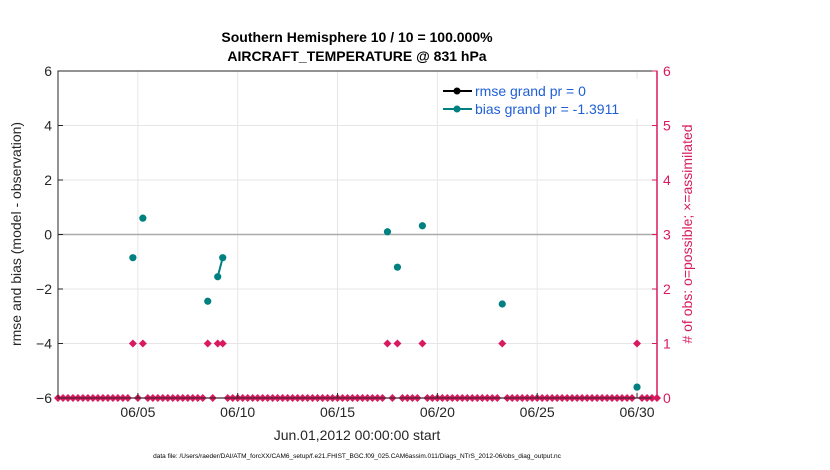  What do you see at coordinates (44, 398) in the screenshot?
I see `left-tick-label: −6` at bounding box center [44, 398].